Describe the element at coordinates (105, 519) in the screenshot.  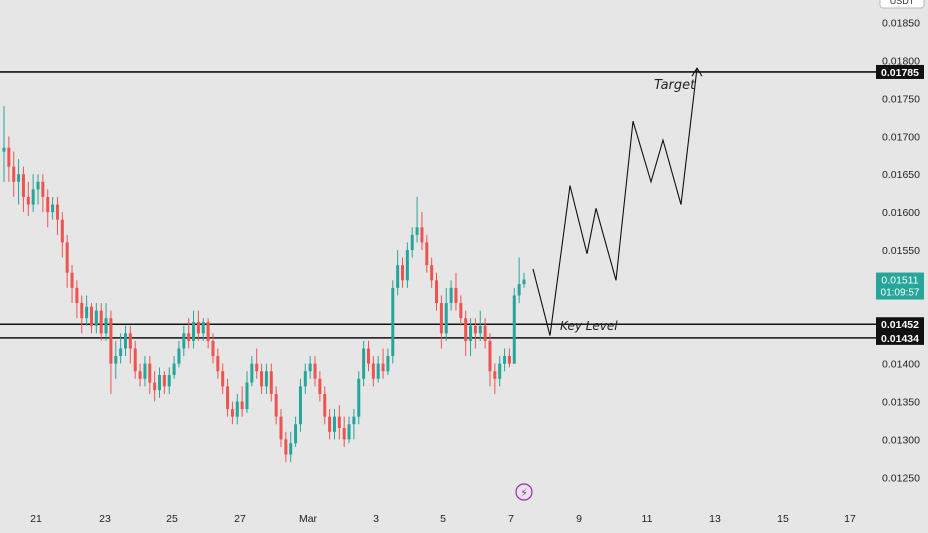
I see `x-tick-label: 23` at that location.